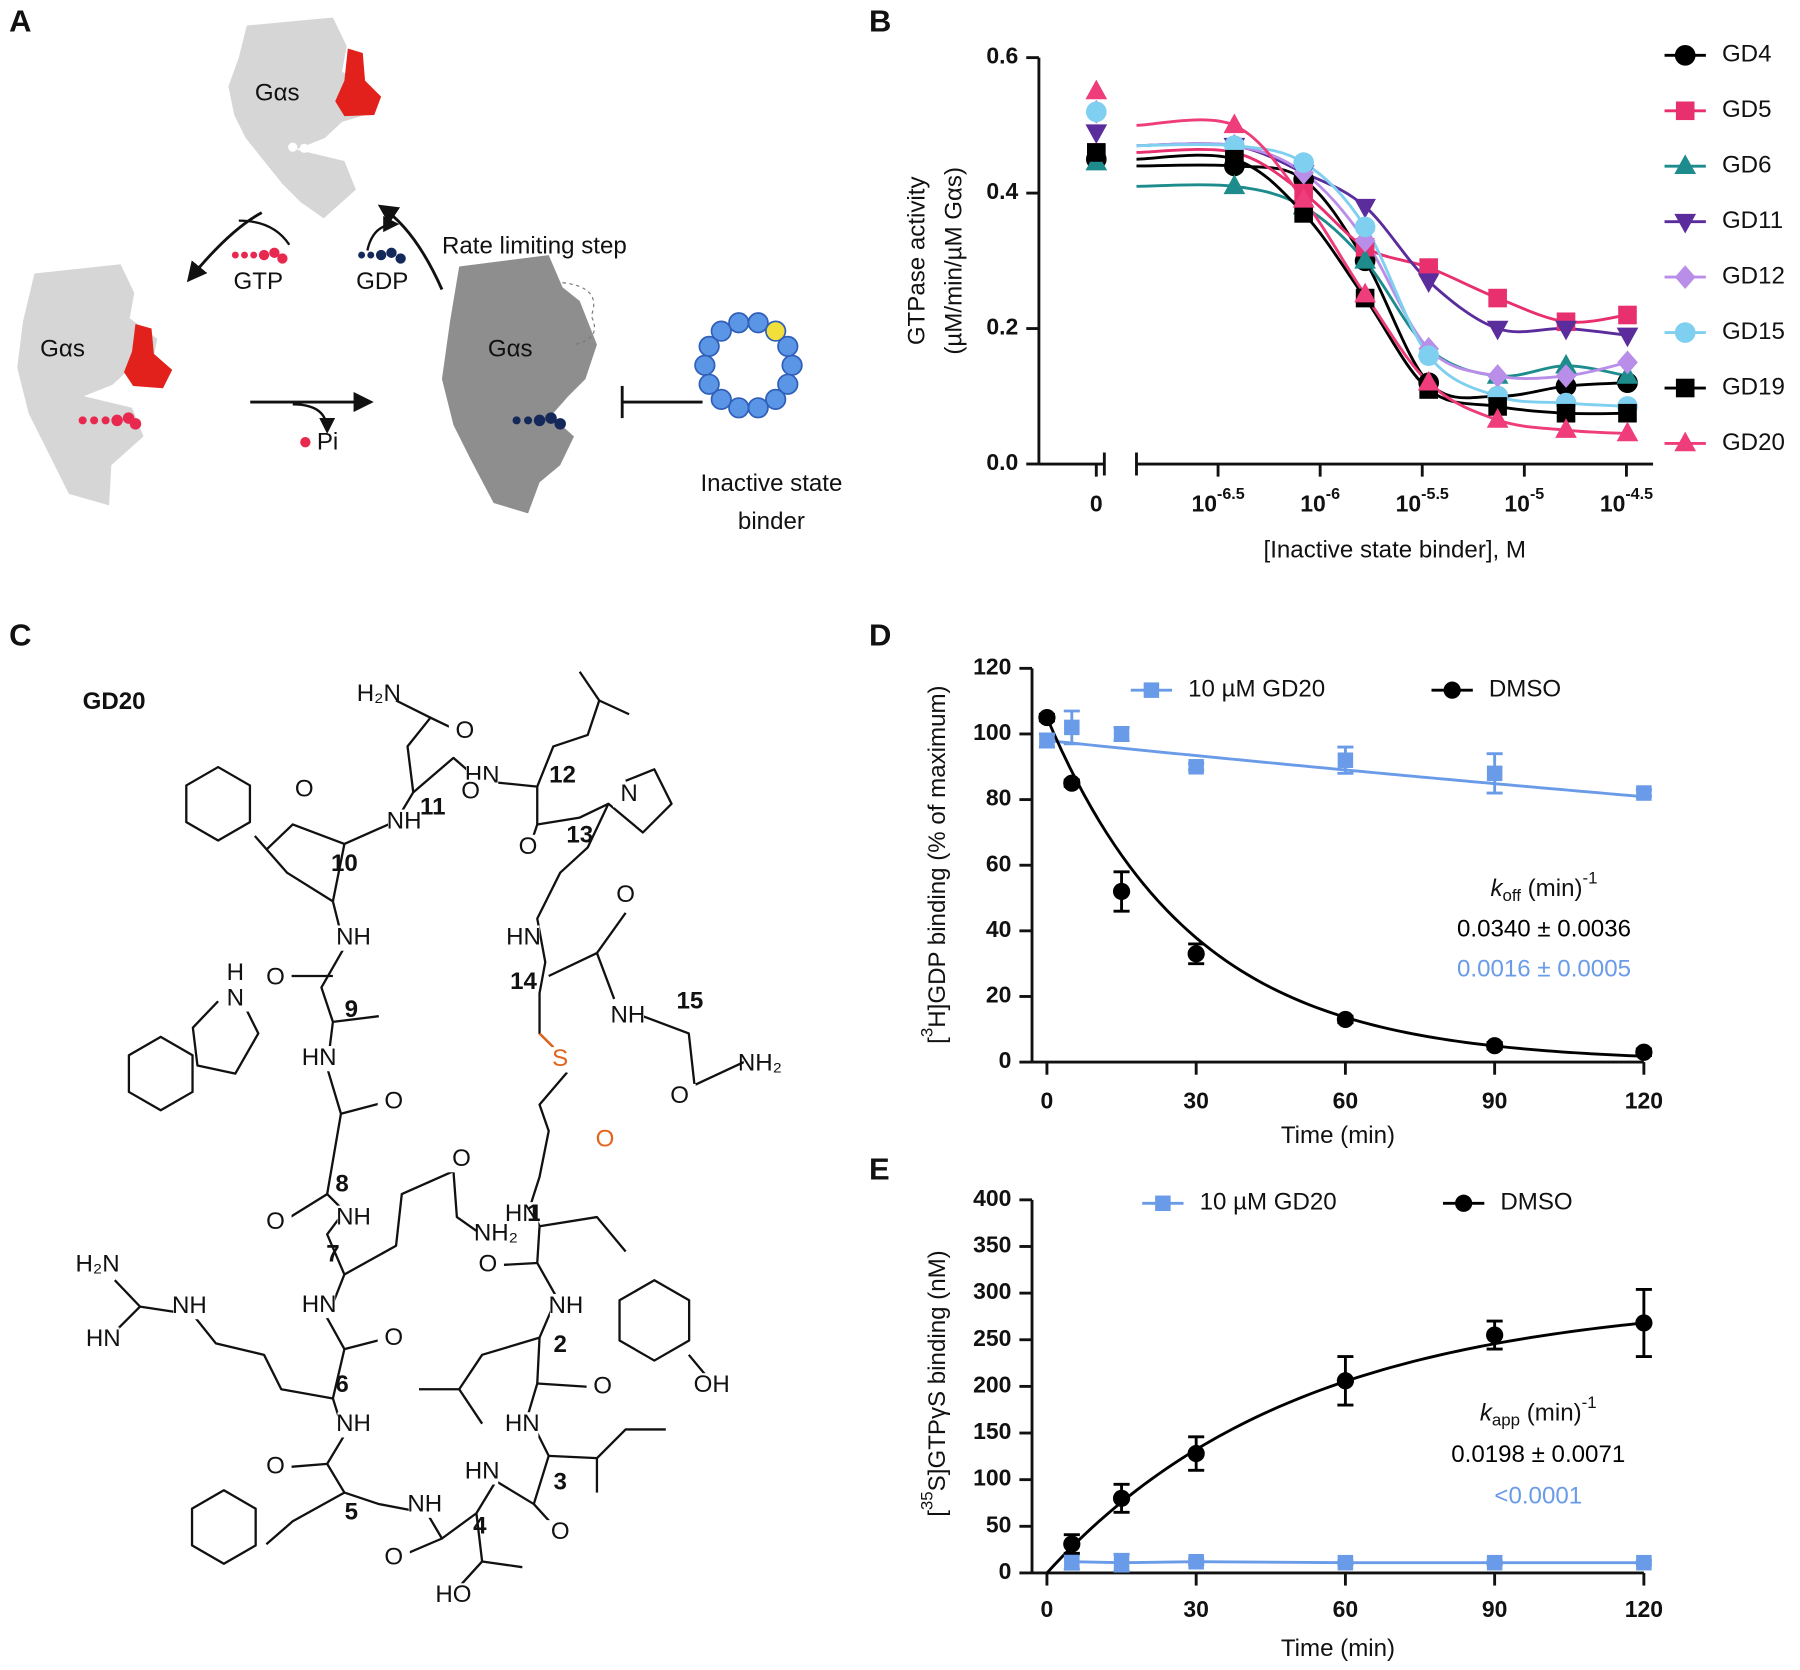 The height and width of the screenshot is (1670, 1800). Describe the element at coordinates (690, 1001) in the screenshot. I see `residue-number: 15` at that location.